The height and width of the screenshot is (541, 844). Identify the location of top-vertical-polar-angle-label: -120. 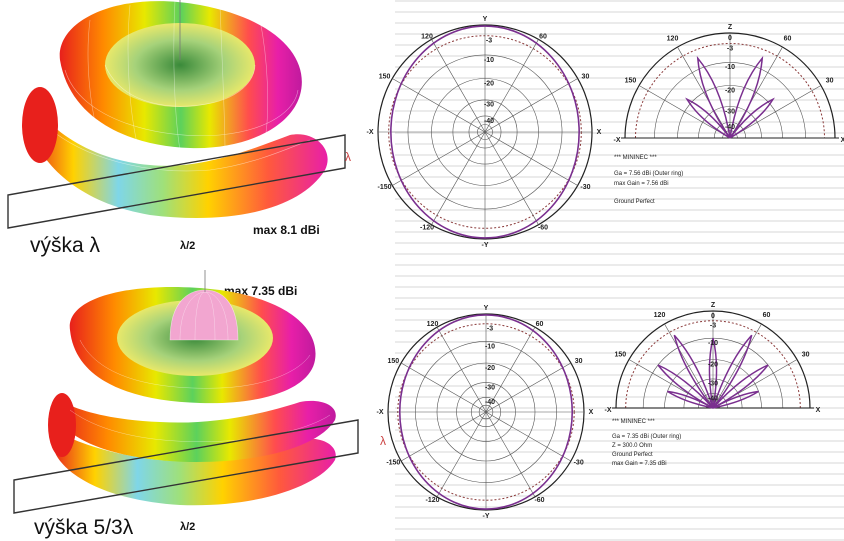
(427, 227).